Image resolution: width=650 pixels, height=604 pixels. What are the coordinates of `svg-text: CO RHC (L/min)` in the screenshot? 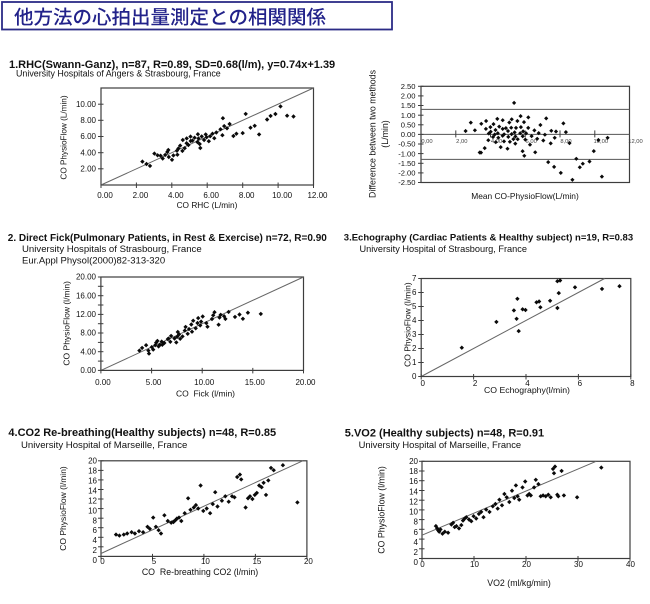 It's located at (207, 205).